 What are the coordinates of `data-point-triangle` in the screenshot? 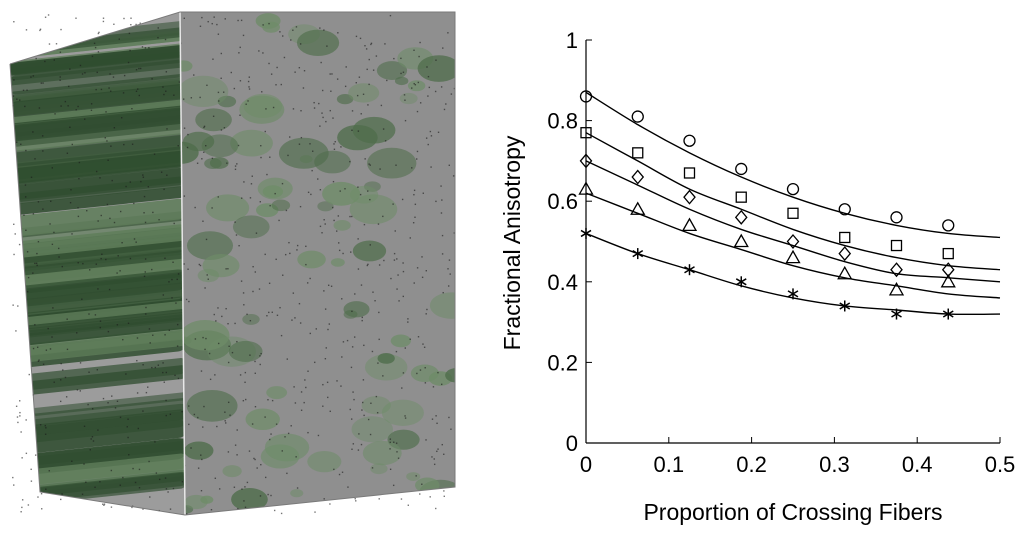 It's located at (896, 289).